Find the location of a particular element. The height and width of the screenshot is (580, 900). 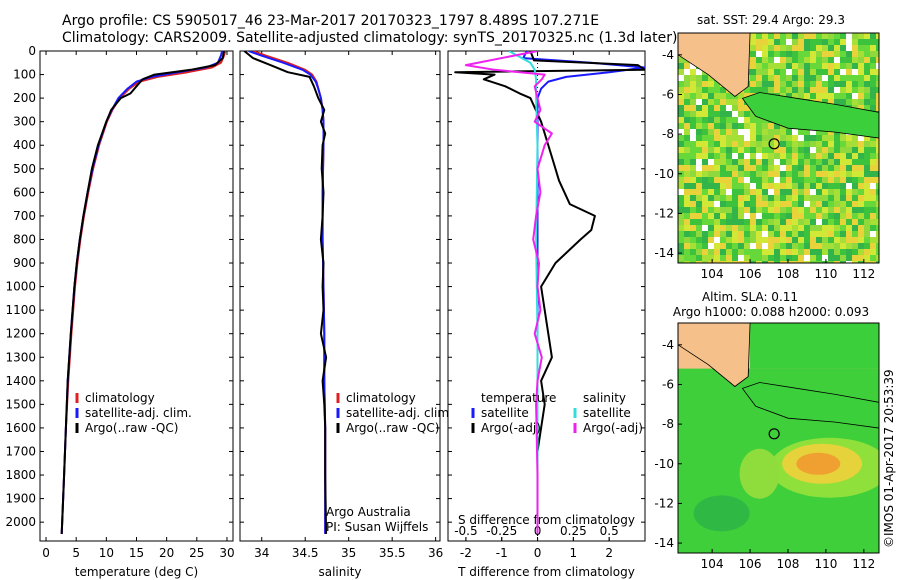

salinity-series-satellite-adj-clim- is located at coordinates (287, 292).